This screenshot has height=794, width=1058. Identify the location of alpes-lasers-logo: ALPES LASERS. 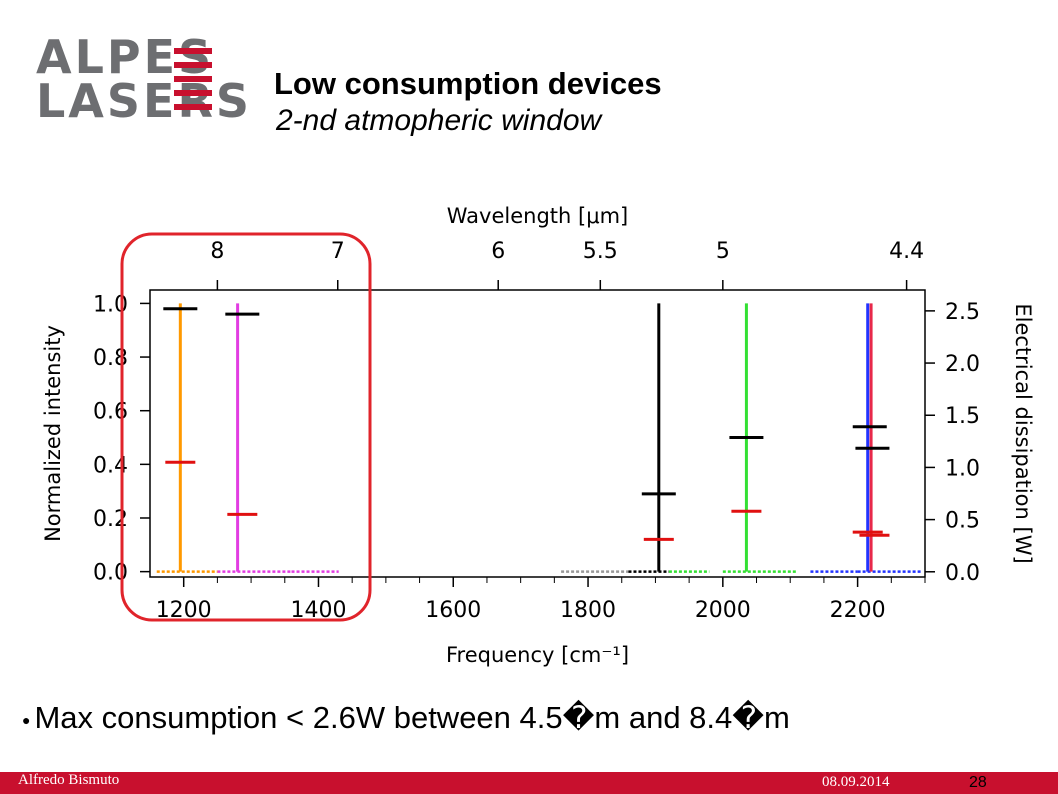
(143, 79).